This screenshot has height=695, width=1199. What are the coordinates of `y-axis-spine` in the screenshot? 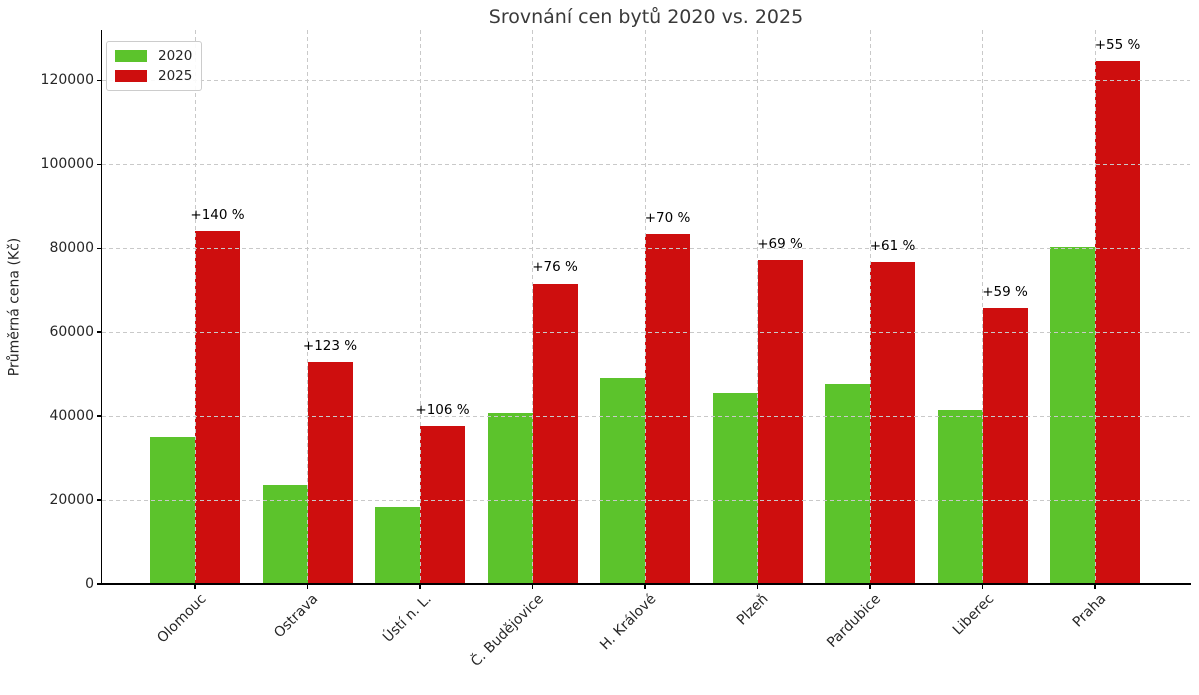 It's located at (101, 307).